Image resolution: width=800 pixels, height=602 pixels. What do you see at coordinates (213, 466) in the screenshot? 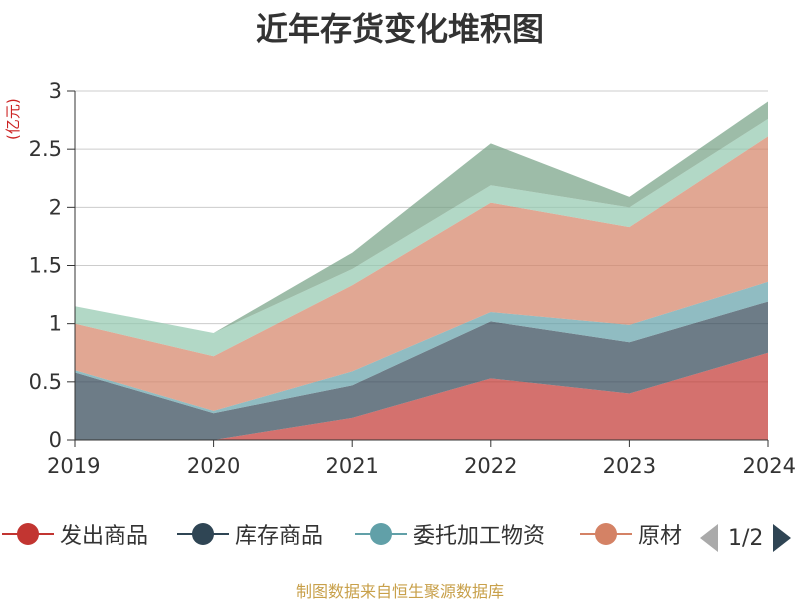
I see `x-tick-label: 2020` at bounding box center [213, 466].